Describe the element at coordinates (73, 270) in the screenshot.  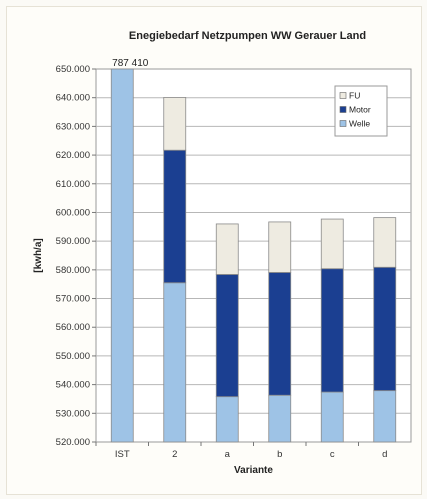
I see `y-tick-label: 580.000` at that location.